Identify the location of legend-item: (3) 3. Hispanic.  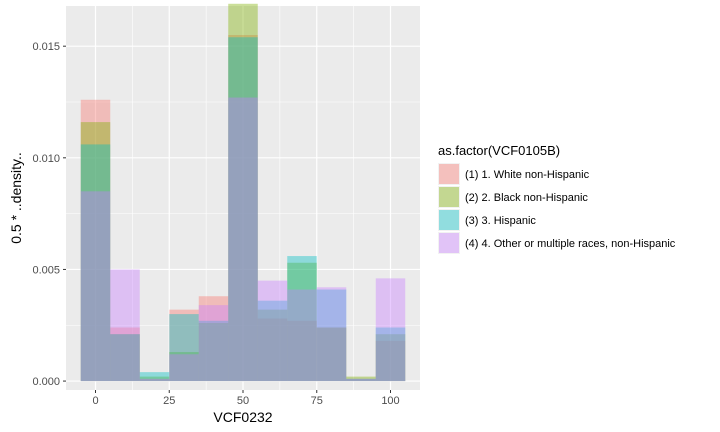
(487, 220).